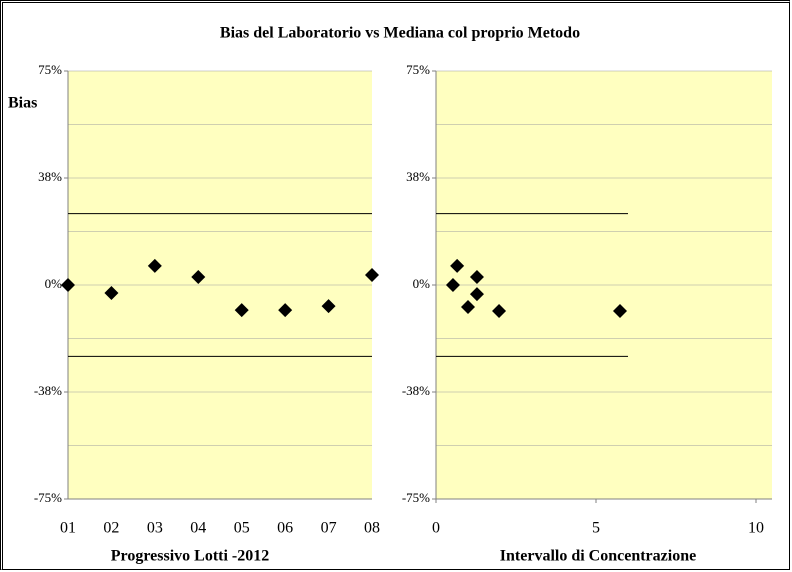 This screenshot has height=572, width=792. Describe the element at coordinates (155, 528) in the screenshot. I see `x-tick-label: 03` at that location.